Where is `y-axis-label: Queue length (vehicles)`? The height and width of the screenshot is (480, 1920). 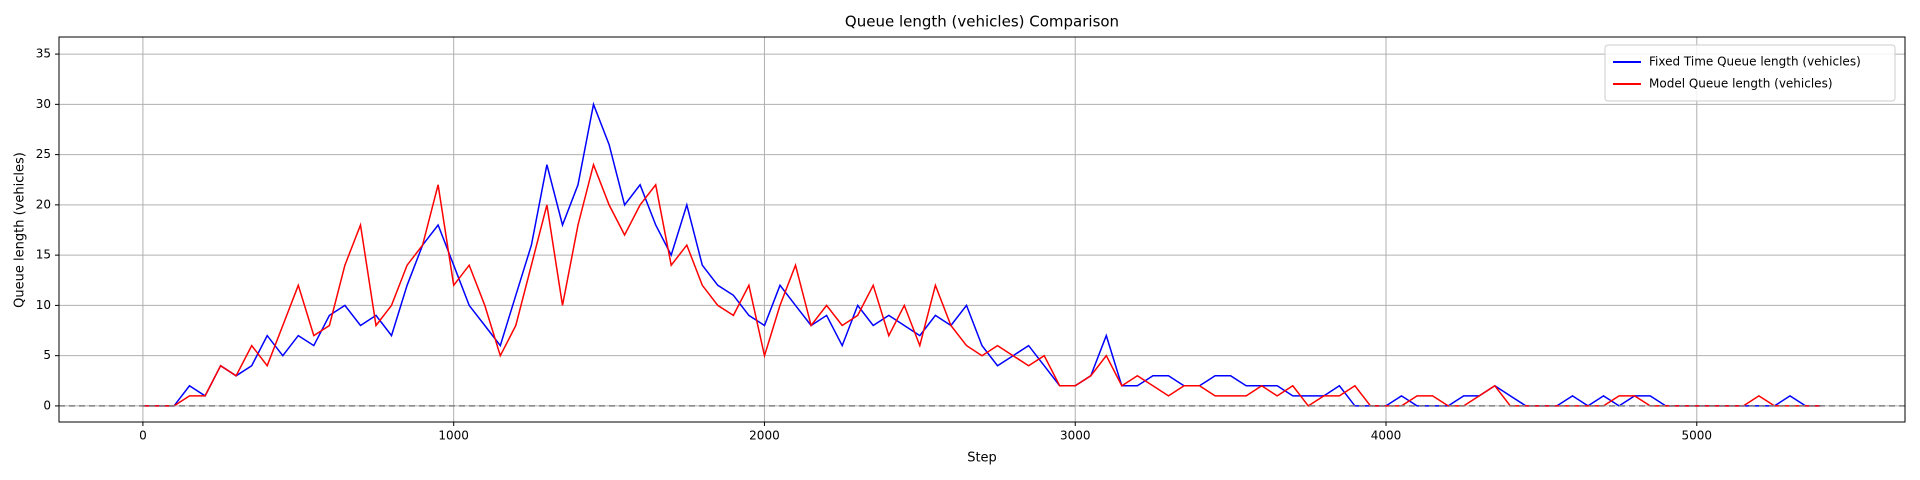 y-axis-label: Queue length (vehicles) is located at coordinates (20, 230).